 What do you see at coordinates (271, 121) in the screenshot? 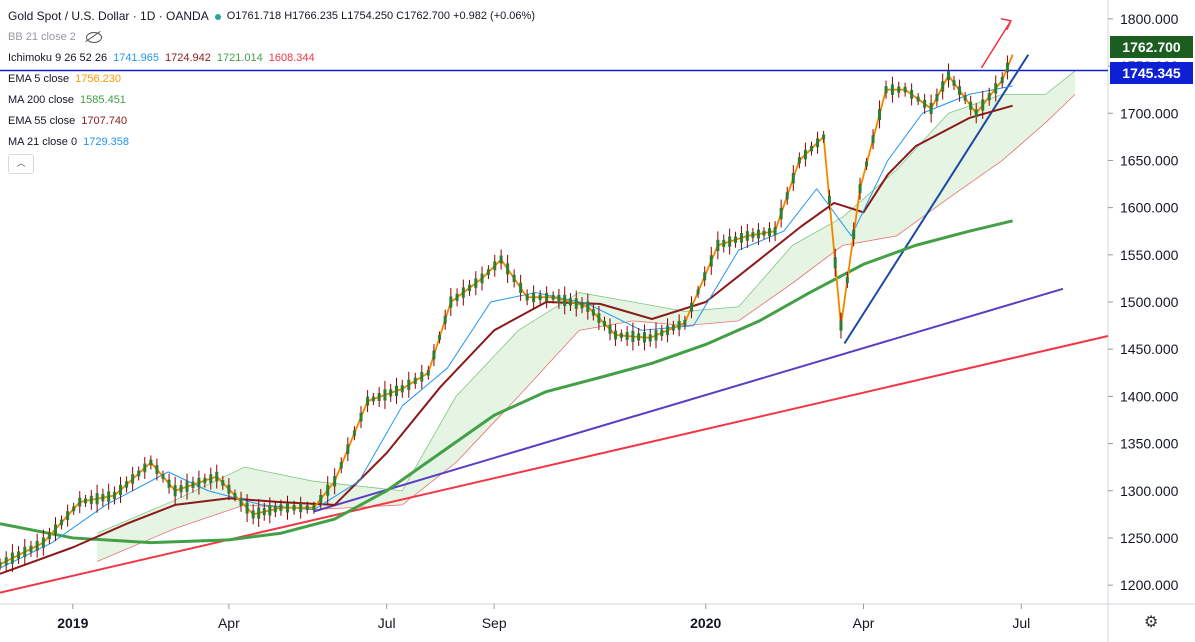
I see `ema55-row: EMA 55 close 1707.740` at bounding box center [271, 121].